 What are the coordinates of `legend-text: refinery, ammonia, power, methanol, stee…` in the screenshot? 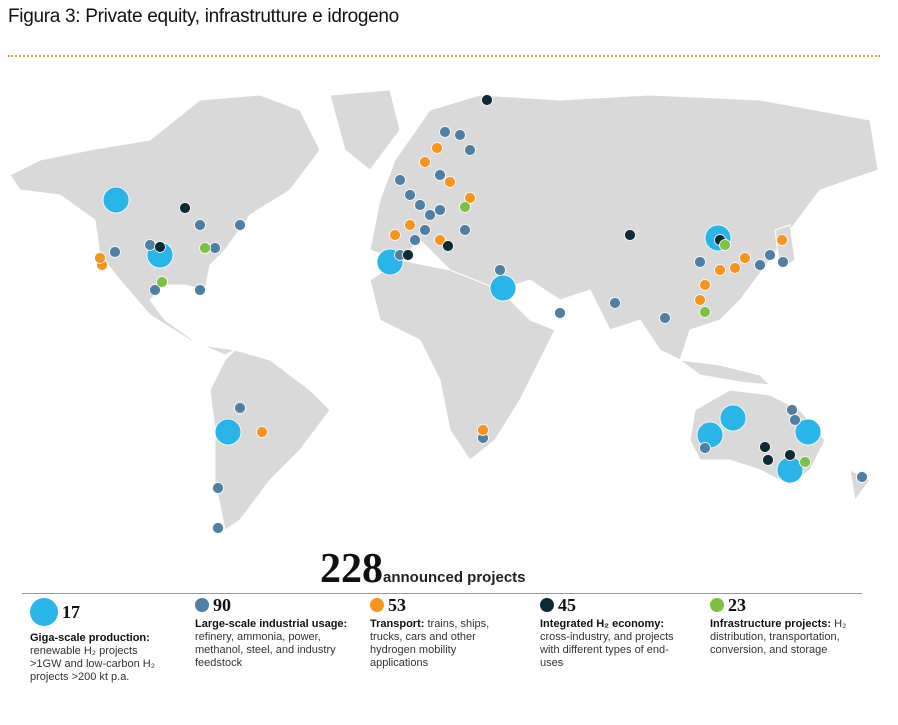 It's located at (265, 650).